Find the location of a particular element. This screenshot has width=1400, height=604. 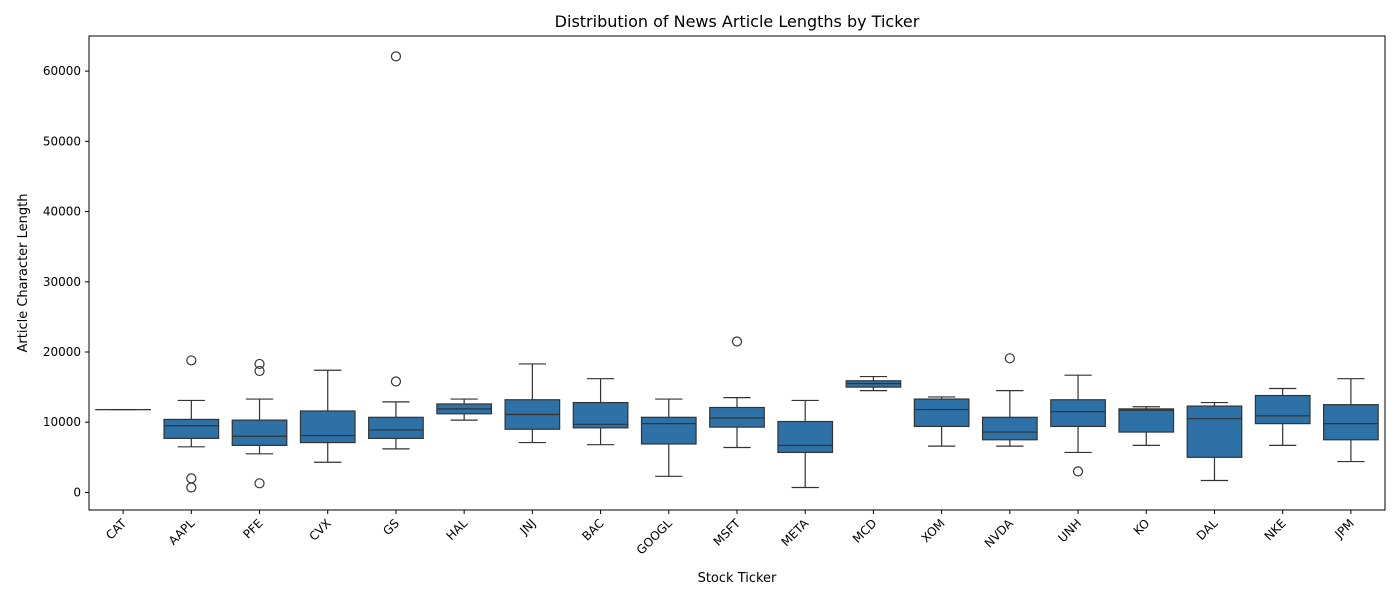

x-tick-label: DAL is located at coordinates (1207, 529).